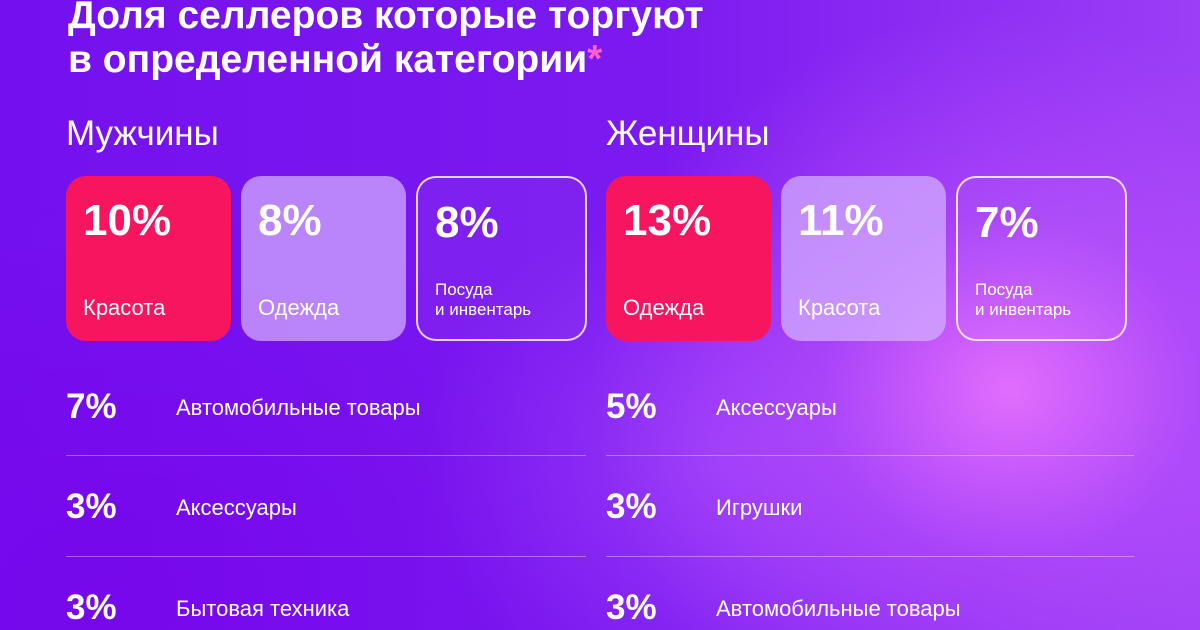 This screenshot has height=630, width=1200. What do you see at coordinates (1041, 258) in the screenshot?
I see `women-card-dishes: 7% Посуда и инвентарь` at bounding box center [1041, 258].